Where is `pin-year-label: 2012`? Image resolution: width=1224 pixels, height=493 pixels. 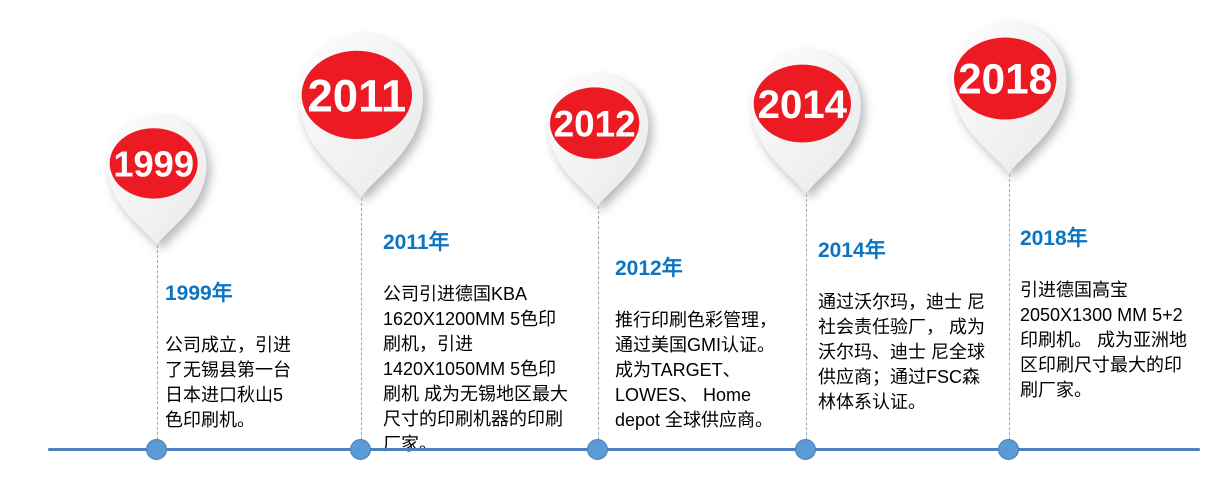 pin-year-label: 2012 is located at coordinates (595, 123).